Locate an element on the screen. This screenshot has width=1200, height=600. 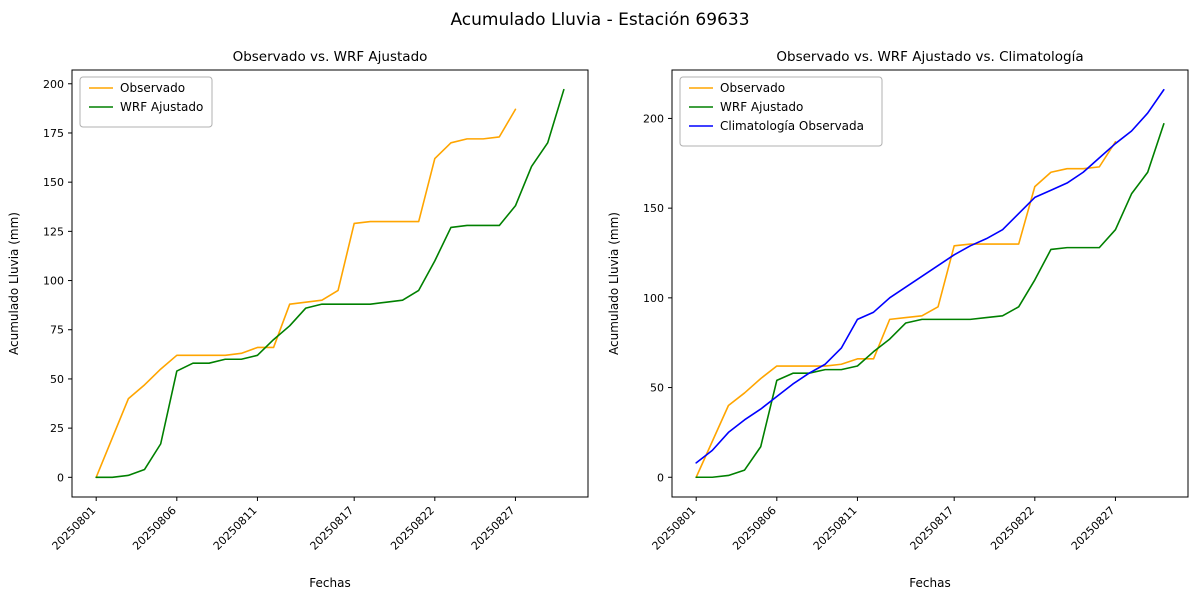
legend: Observado WRF Ajustado is located at coordinates (146, 102).